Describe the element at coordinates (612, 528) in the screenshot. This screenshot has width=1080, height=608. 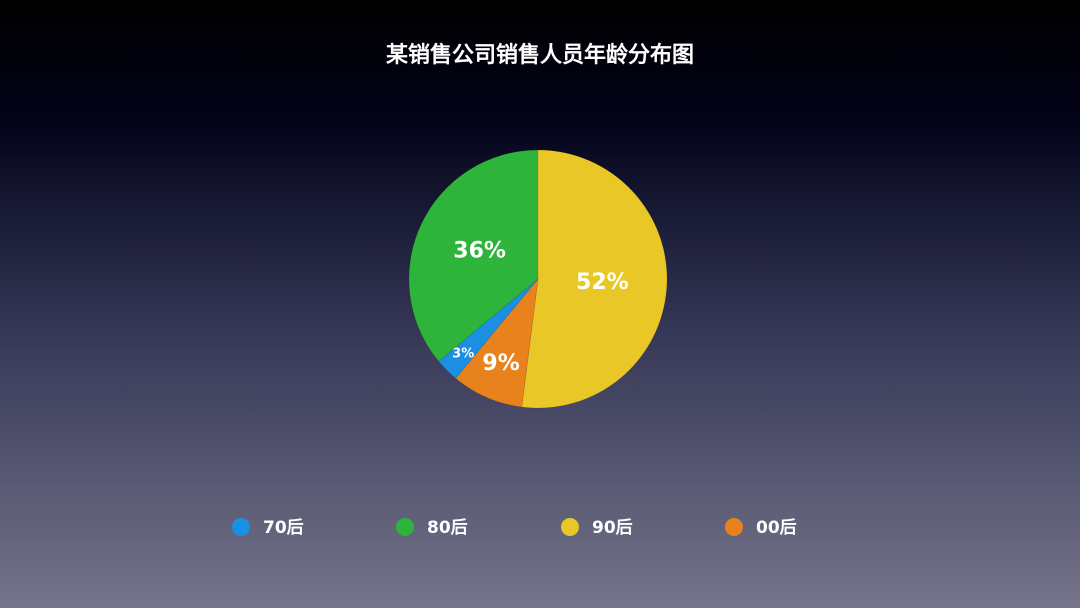
I see `legend-label: 90后` at that location.